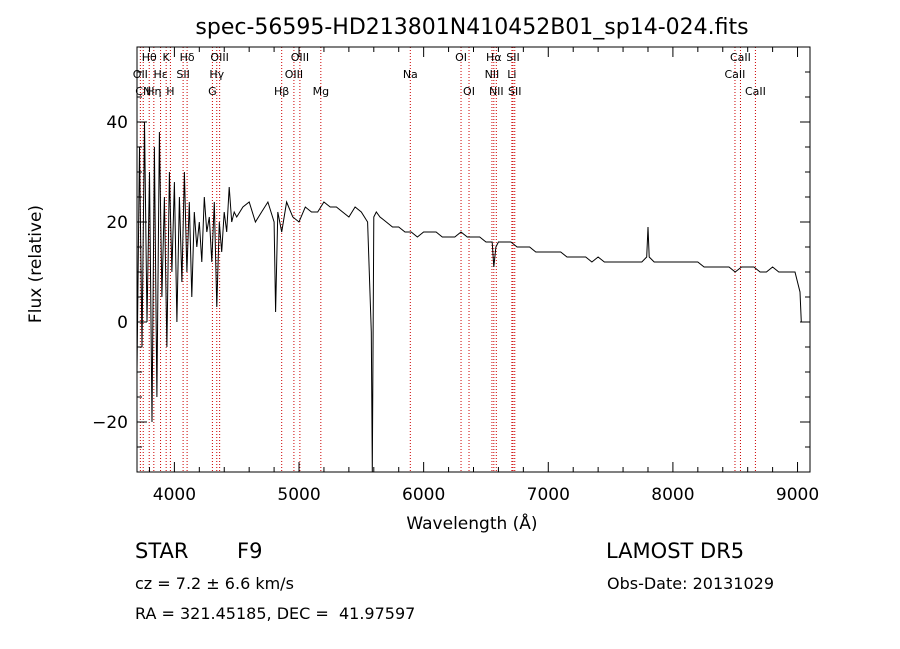 This screenshot has height=649, width=900. Describe the element at coordinates (212, 91) in the screenshot. I see `line-label: G` at that location.